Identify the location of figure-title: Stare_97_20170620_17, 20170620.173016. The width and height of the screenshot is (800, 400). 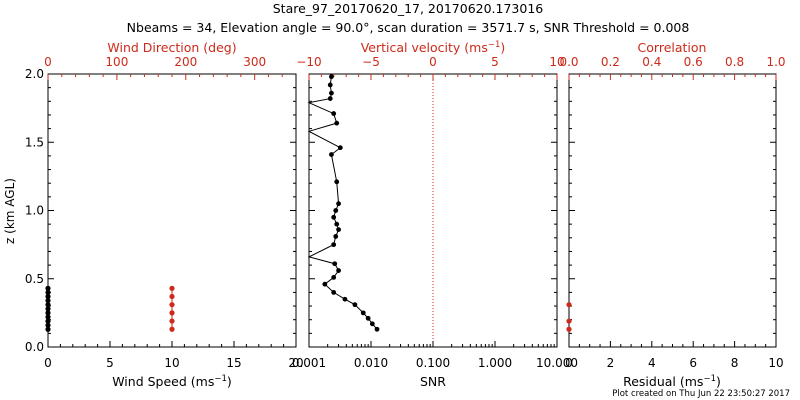
(408, 8).